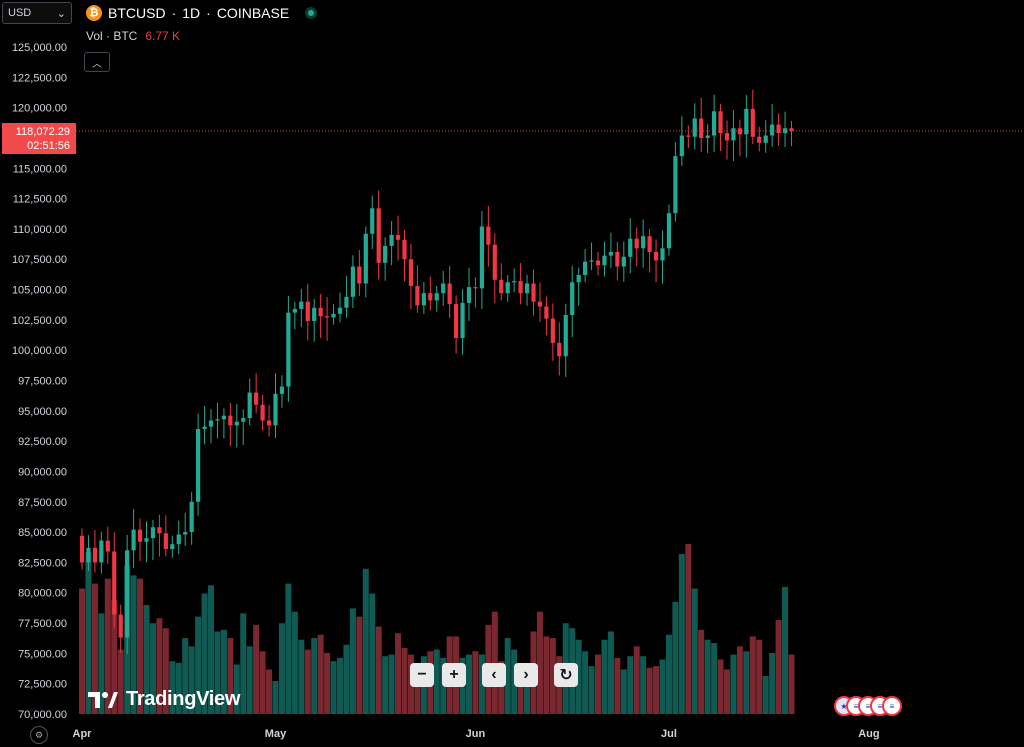 The width and height of the screenshot is (1024, 747). I want to click on bar-countdown: 02:51:56, so click(48, 146).